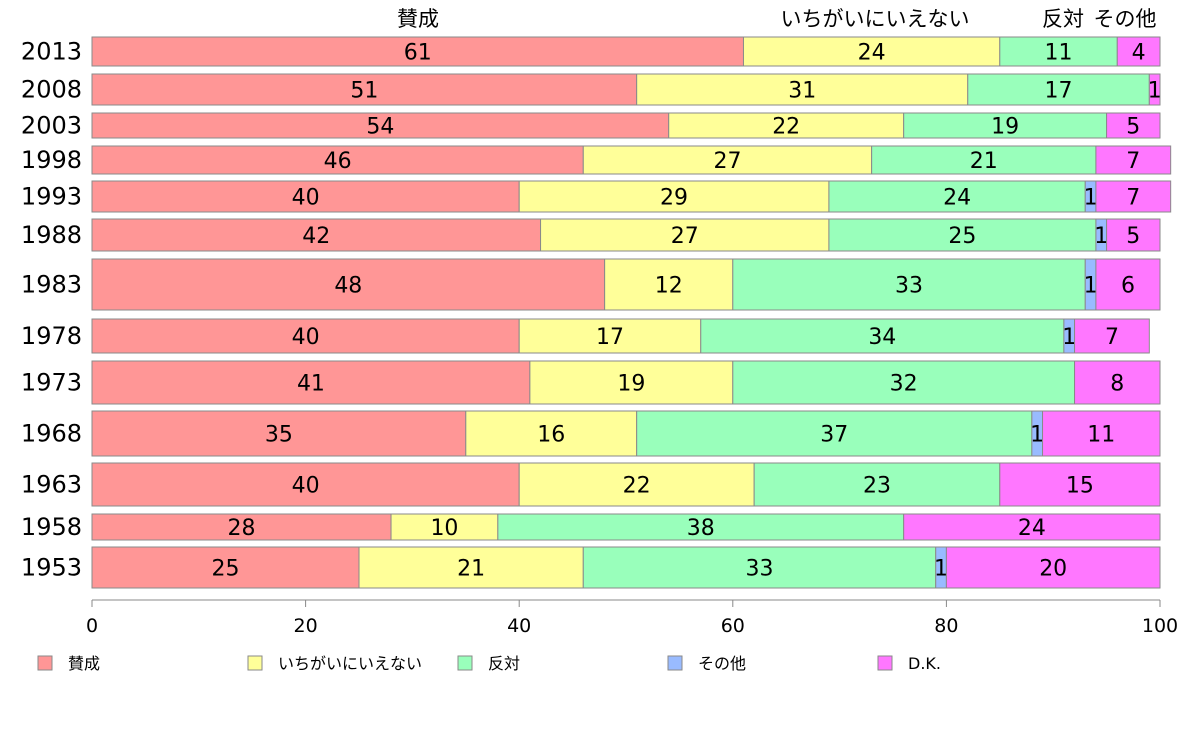 The image size is (1188, 736). I want to click on category-label: 2003, so click(51, 126).